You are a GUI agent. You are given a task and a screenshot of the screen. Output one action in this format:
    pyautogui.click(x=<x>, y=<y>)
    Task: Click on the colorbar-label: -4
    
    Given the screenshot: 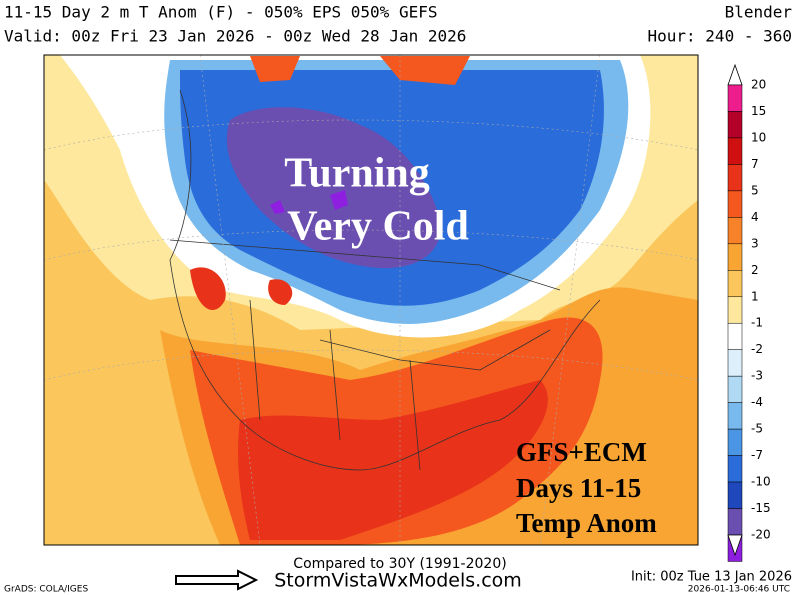 What is the action you would take?
    pyautogui.click(x=757, y=402)
    